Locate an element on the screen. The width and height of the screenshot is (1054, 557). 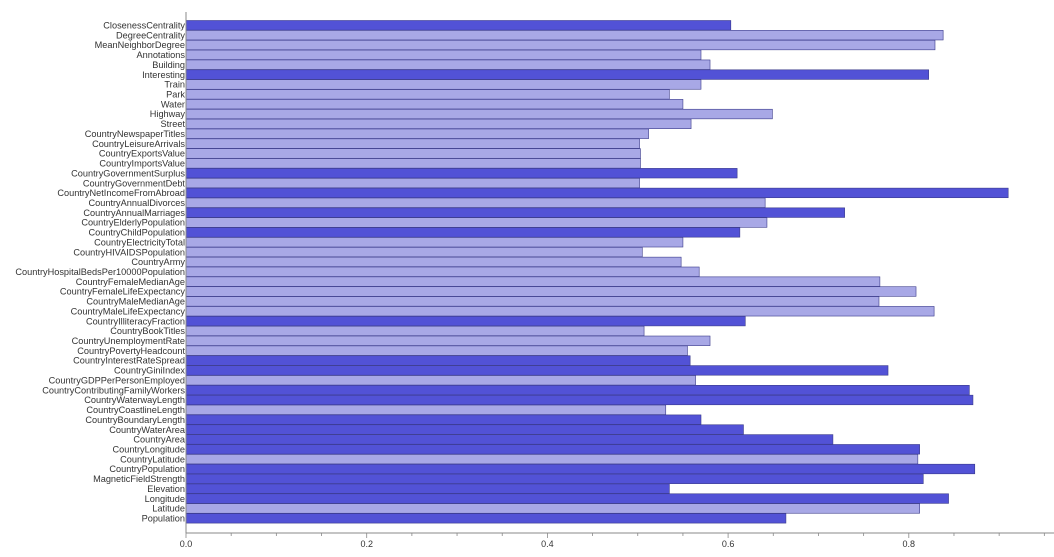
bar-CountryFemaleLifeExpectancy is located at coordinates (551, 291).